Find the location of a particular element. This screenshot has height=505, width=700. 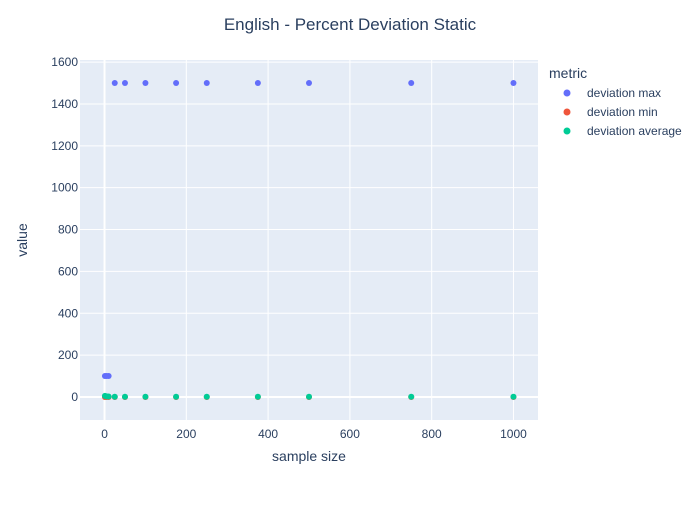

legend-label: deviation max is located at coordinates (624, 93).